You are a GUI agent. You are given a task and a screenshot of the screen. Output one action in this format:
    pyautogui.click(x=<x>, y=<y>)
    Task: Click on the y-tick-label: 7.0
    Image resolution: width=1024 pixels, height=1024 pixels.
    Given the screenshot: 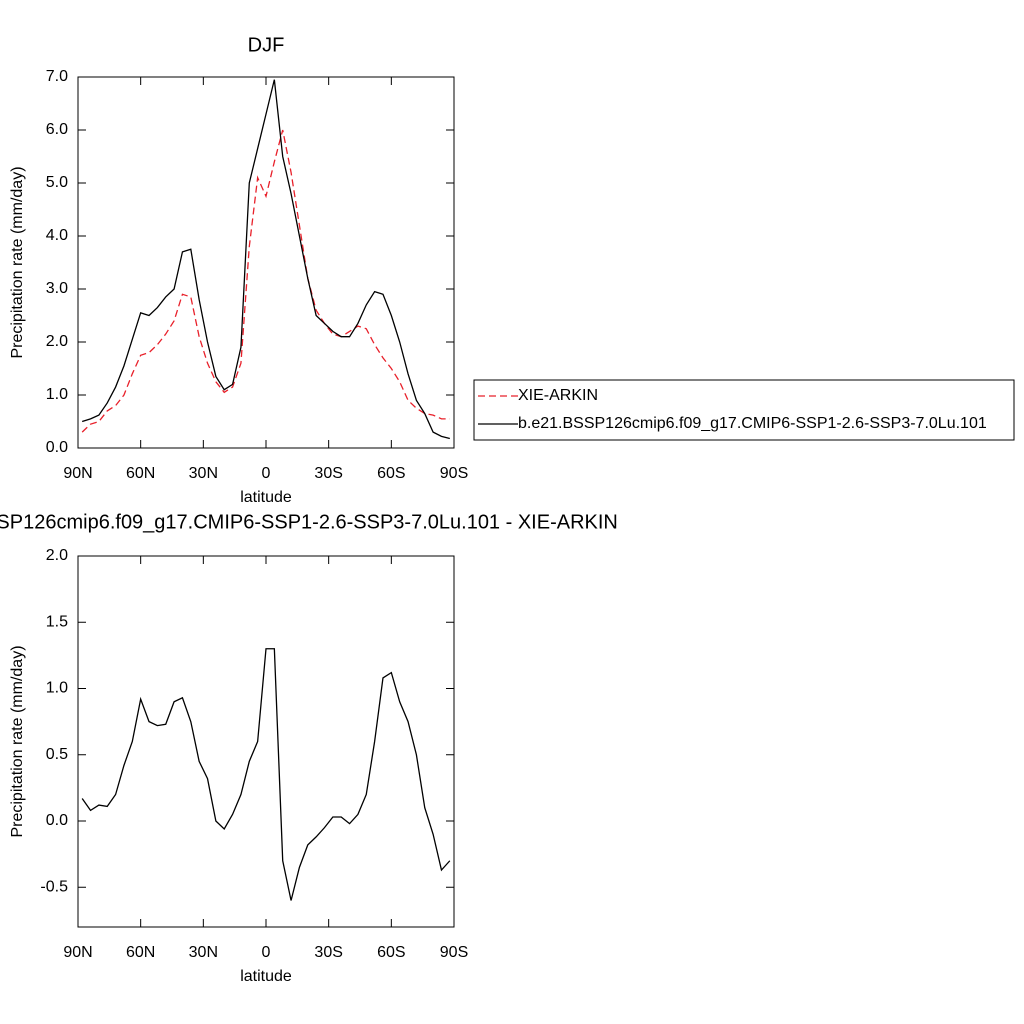 What is the action you would take?
    pyautogui.click(x=57, y=76)
    